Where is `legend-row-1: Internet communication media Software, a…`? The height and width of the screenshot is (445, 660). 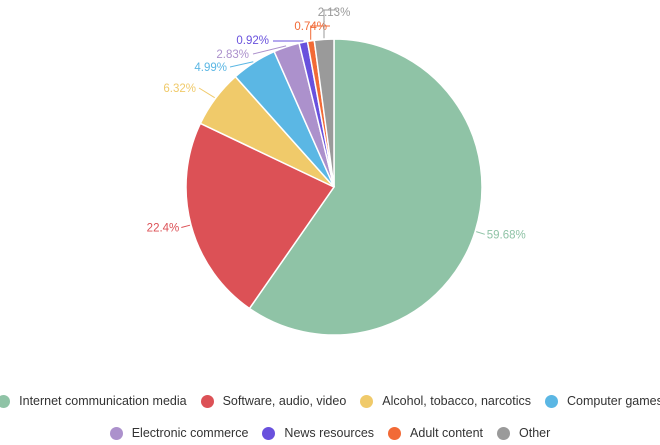
legend-row-1: Internet communication media Software, a… is located at coordinates (330, 401).